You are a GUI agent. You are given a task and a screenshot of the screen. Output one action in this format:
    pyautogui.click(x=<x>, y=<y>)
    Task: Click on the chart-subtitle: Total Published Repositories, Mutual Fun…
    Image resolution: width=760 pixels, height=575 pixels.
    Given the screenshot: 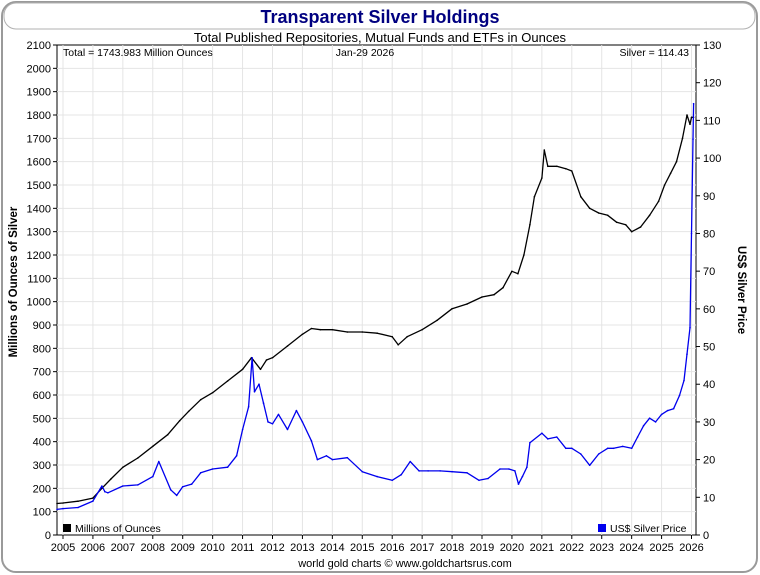 What is the action you would take?
    pyautogui.click(x=380, y=37)
    